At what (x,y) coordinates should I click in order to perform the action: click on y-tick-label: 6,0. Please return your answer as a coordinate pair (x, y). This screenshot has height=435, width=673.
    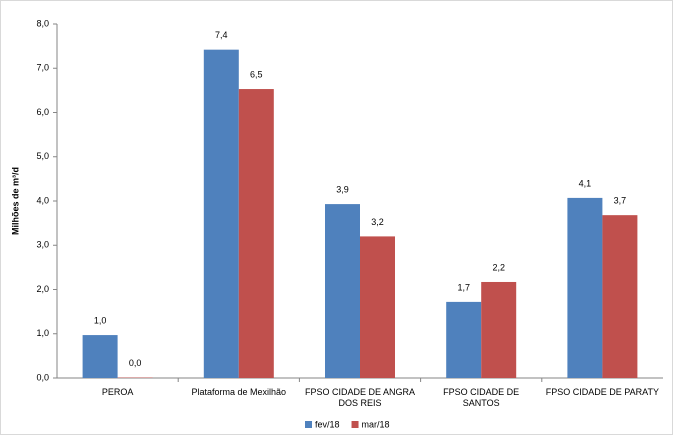
    Looking at the image, I should click on (42, 112).